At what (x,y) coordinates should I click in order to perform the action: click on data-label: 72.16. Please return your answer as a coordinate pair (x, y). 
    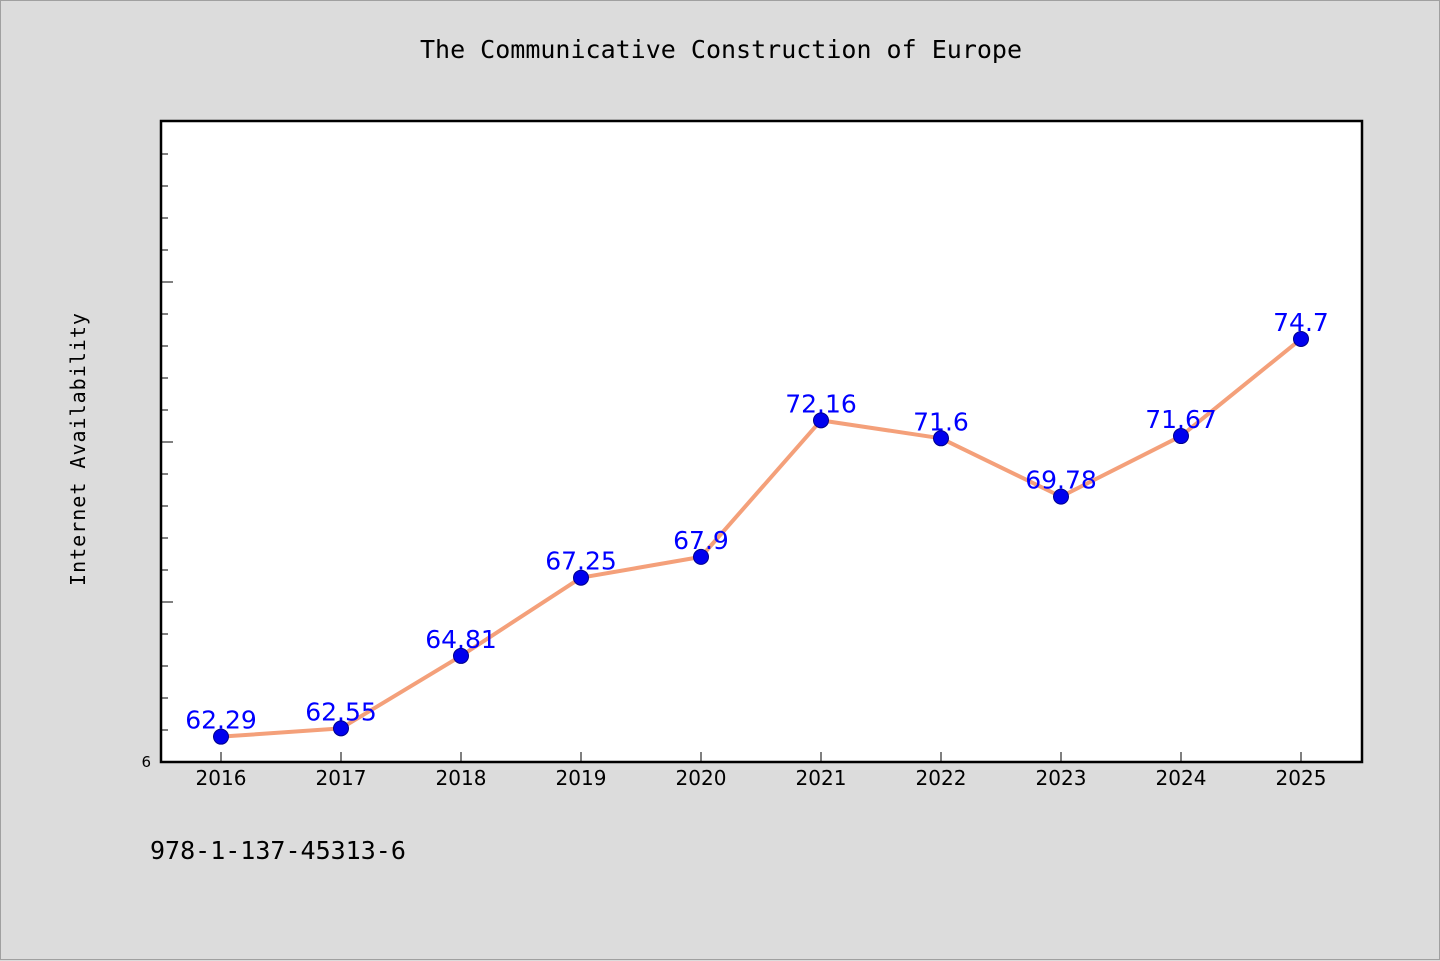
    Looking at the image, I should click on (821, 403).